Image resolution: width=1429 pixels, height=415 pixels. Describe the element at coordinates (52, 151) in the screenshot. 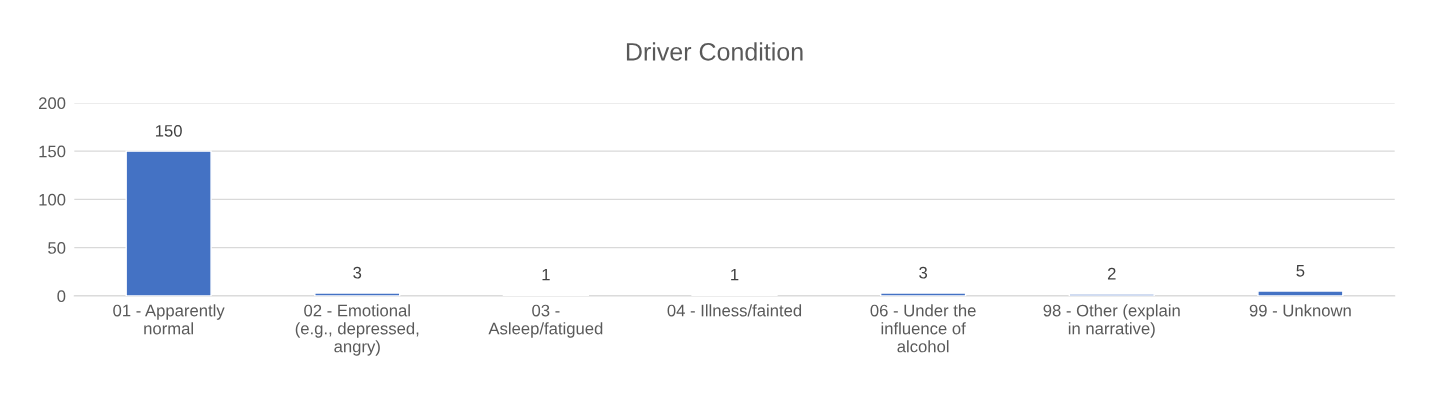

I see `y-tick-label: 150` at that location.